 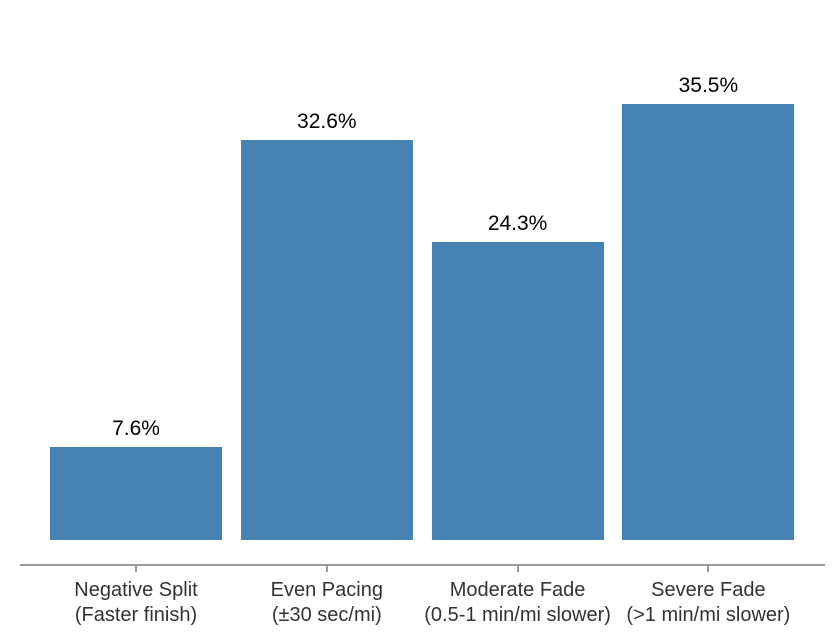 What do you see at coordinates (517, 602) in the screenshot?
I see `x-tick-label: Moderate Fade (0.5-1 min/mi slower)` at bounding box center [517, 602].